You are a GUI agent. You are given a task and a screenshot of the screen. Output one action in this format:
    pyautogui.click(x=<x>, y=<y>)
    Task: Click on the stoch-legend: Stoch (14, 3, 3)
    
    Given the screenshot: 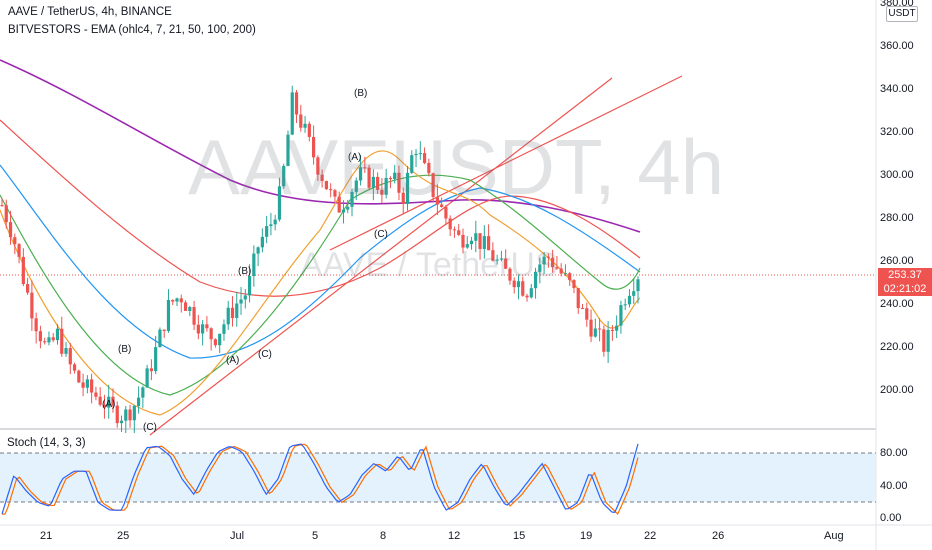 What is the action you would take?
    pyautogui.click(x=46, y=443)
    